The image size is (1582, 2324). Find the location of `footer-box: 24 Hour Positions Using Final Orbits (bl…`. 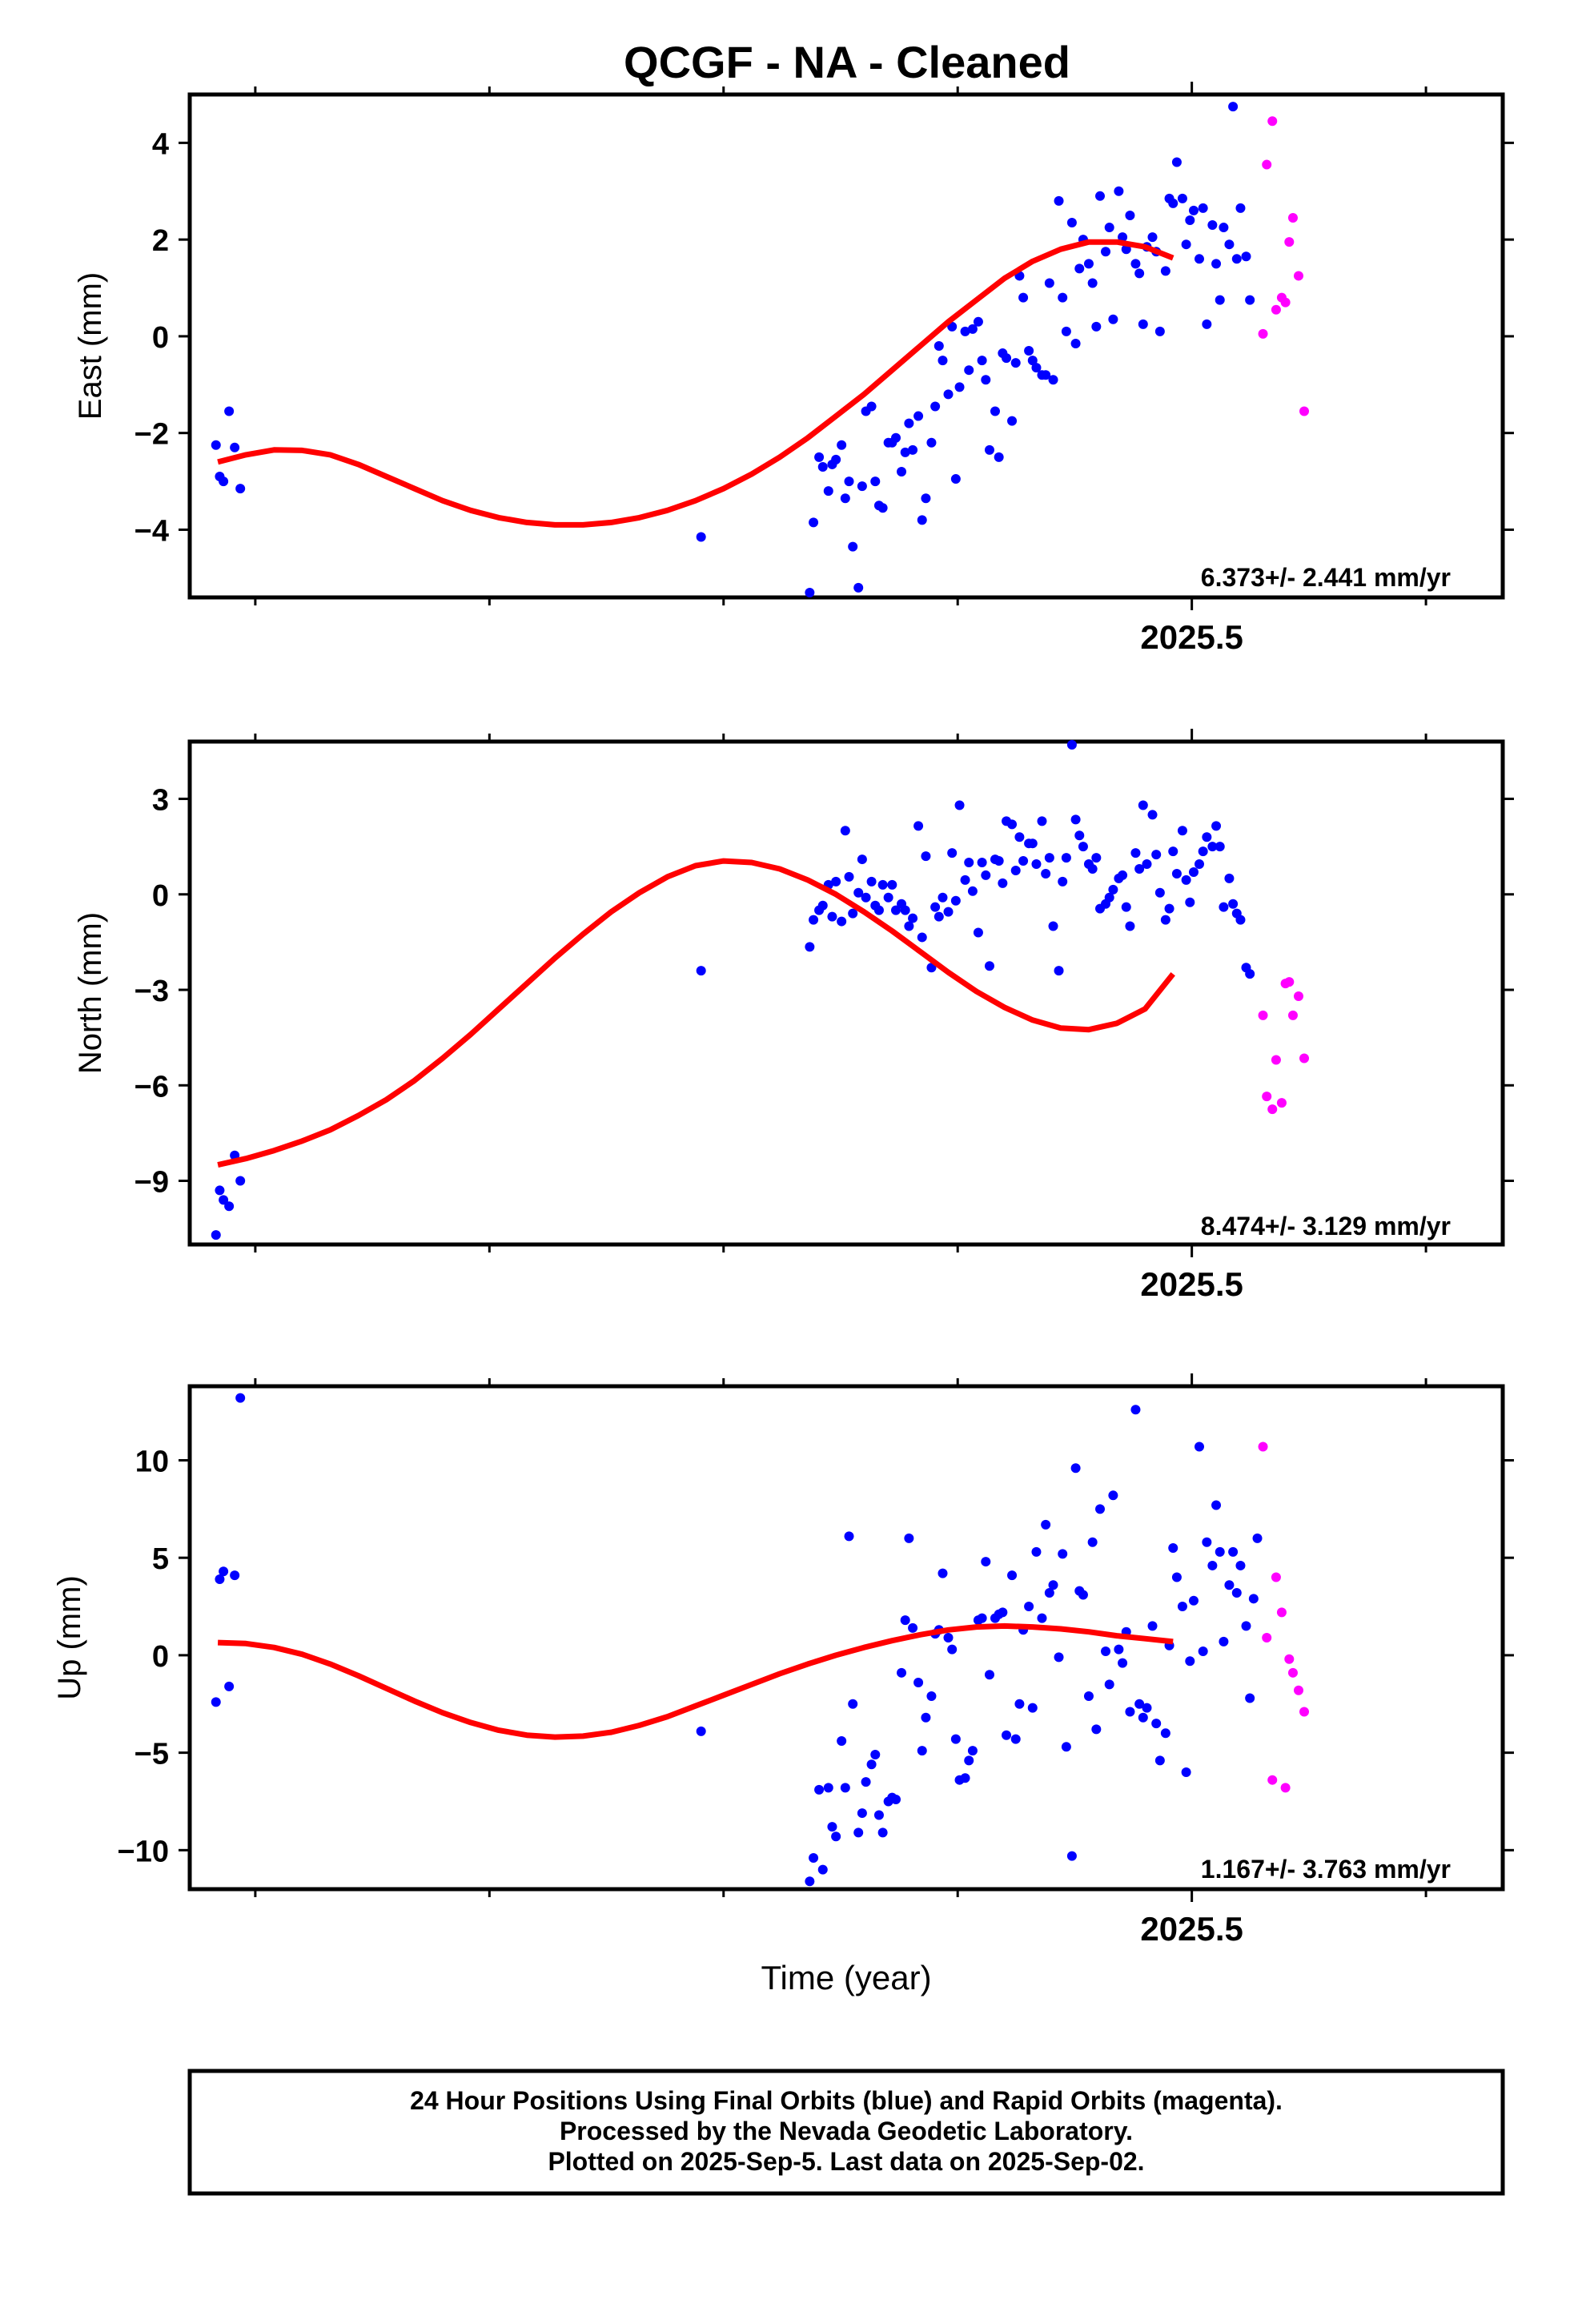

footer-box: 24 Hour Positions Using Final Orbits (bl… is located at coordinates (846, 2132).